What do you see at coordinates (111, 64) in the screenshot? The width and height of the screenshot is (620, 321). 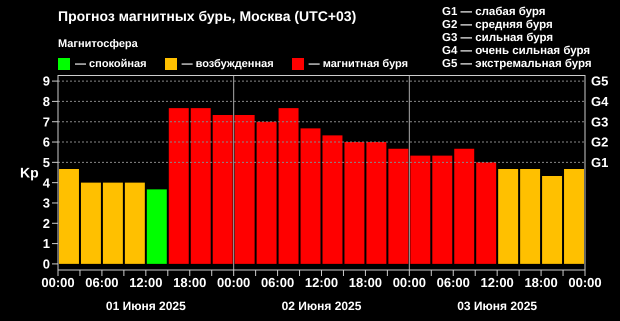 I see `legend-label: — спокойная` at bounding box center [111, 64].